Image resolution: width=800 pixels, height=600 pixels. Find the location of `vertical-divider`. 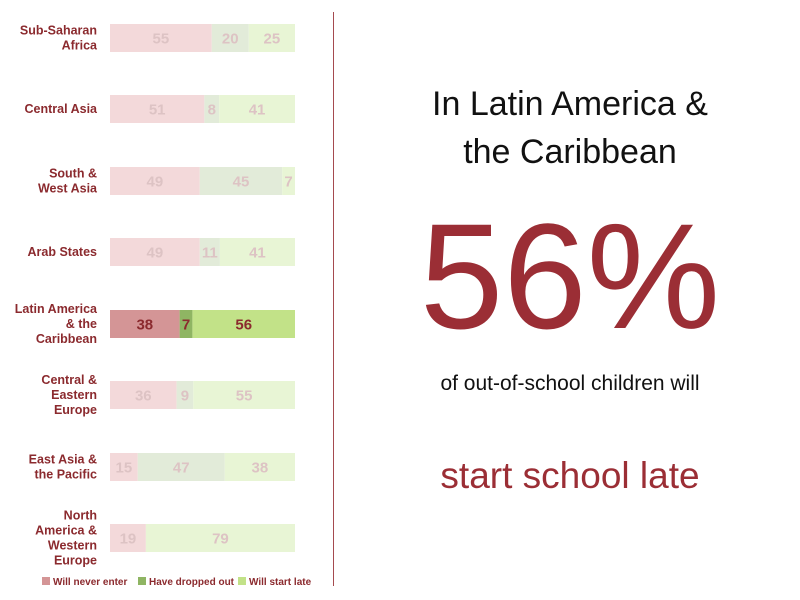

vertical-divider is located at coordinates (333, 299).